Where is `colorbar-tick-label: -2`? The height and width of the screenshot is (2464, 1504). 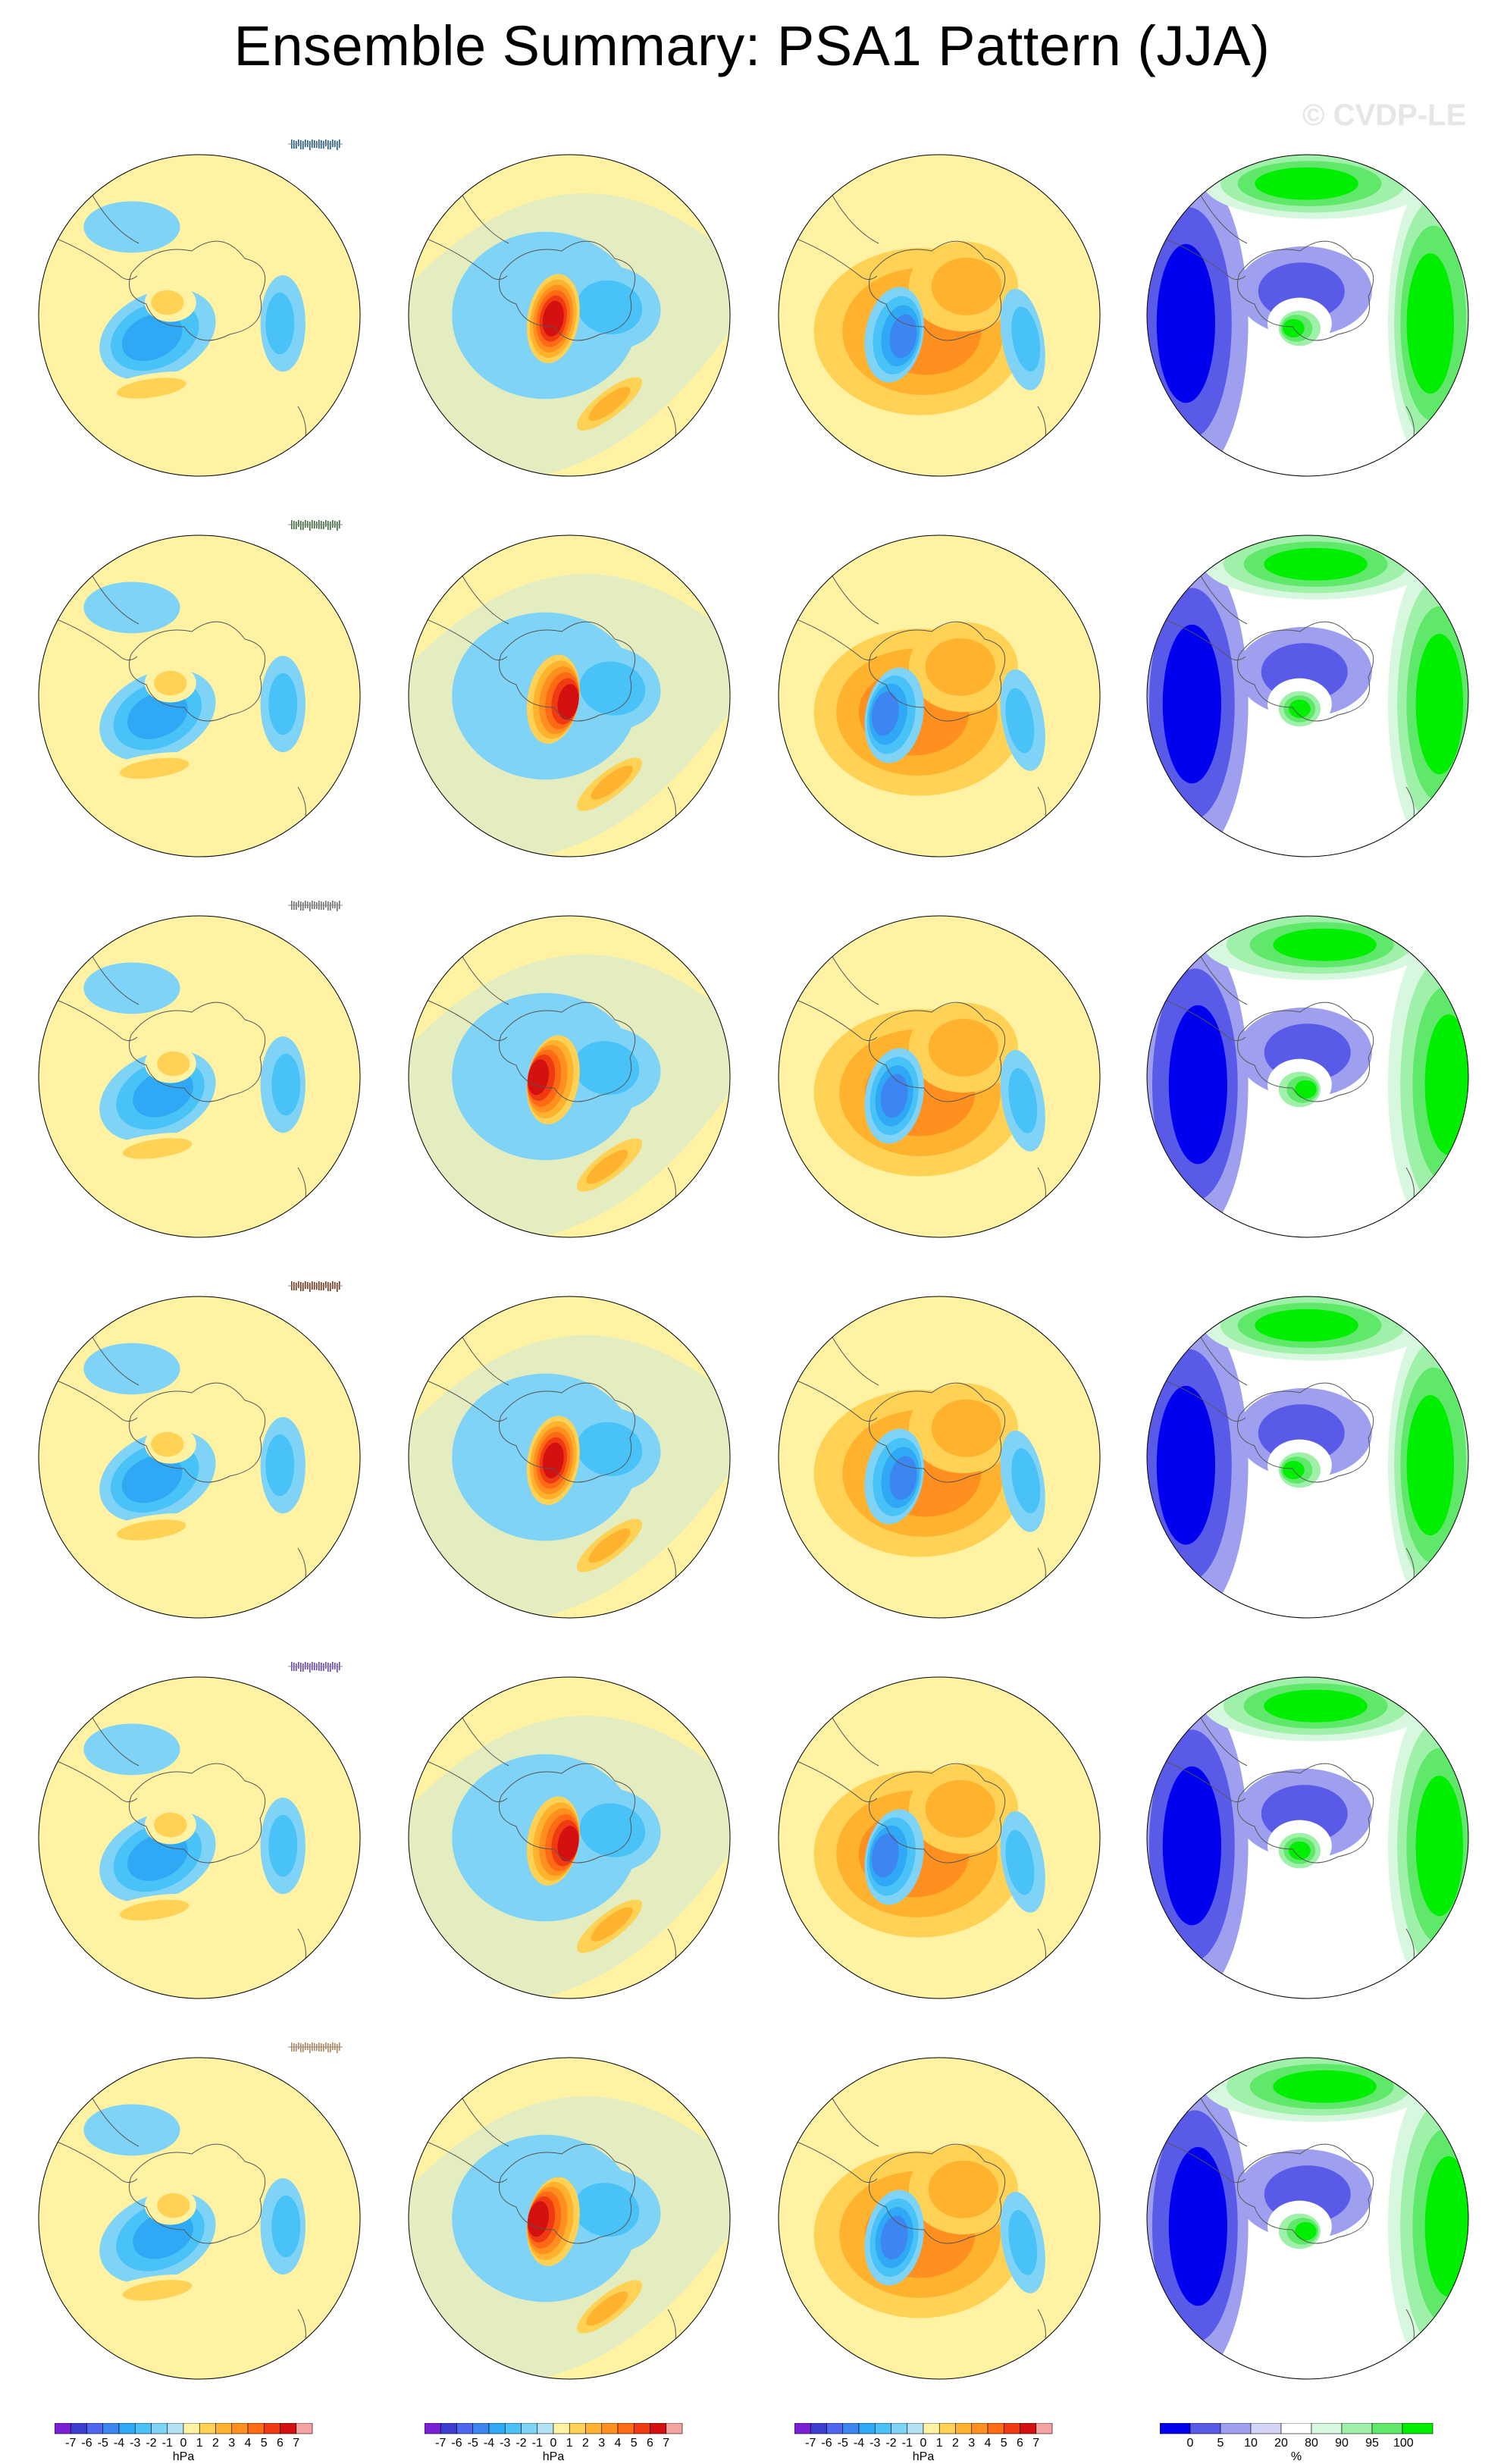 colorbar-tick-label: -2 is located at coordinates (151, 2444).